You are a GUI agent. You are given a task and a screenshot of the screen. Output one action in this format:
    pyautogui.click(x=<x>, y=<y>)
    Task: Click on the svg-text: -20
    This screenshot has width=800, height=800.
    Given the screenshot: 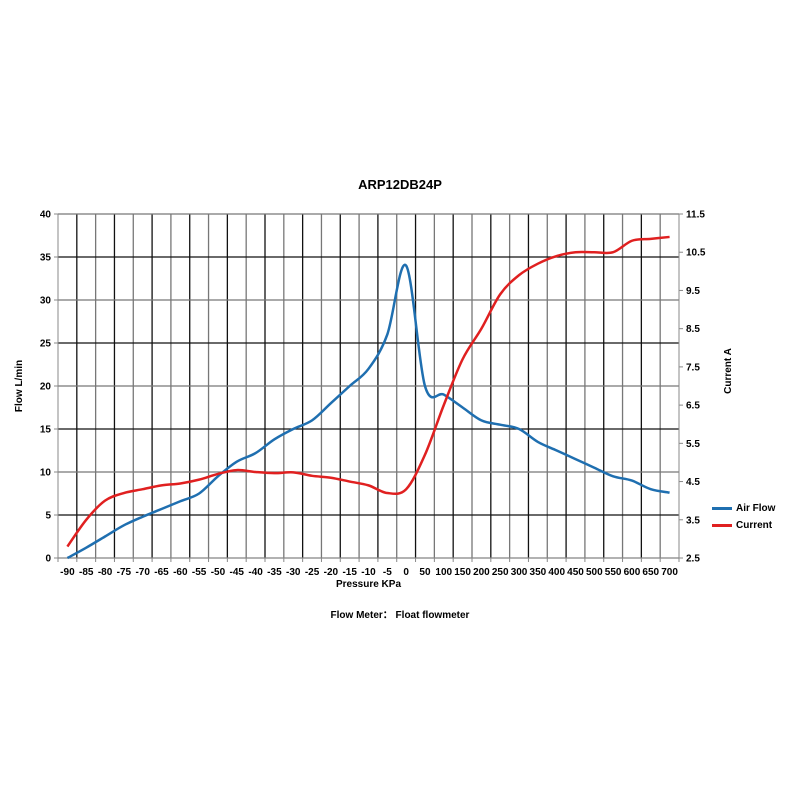 What is the action you would take?
    pyautogui.click(x=331, y=572)
    